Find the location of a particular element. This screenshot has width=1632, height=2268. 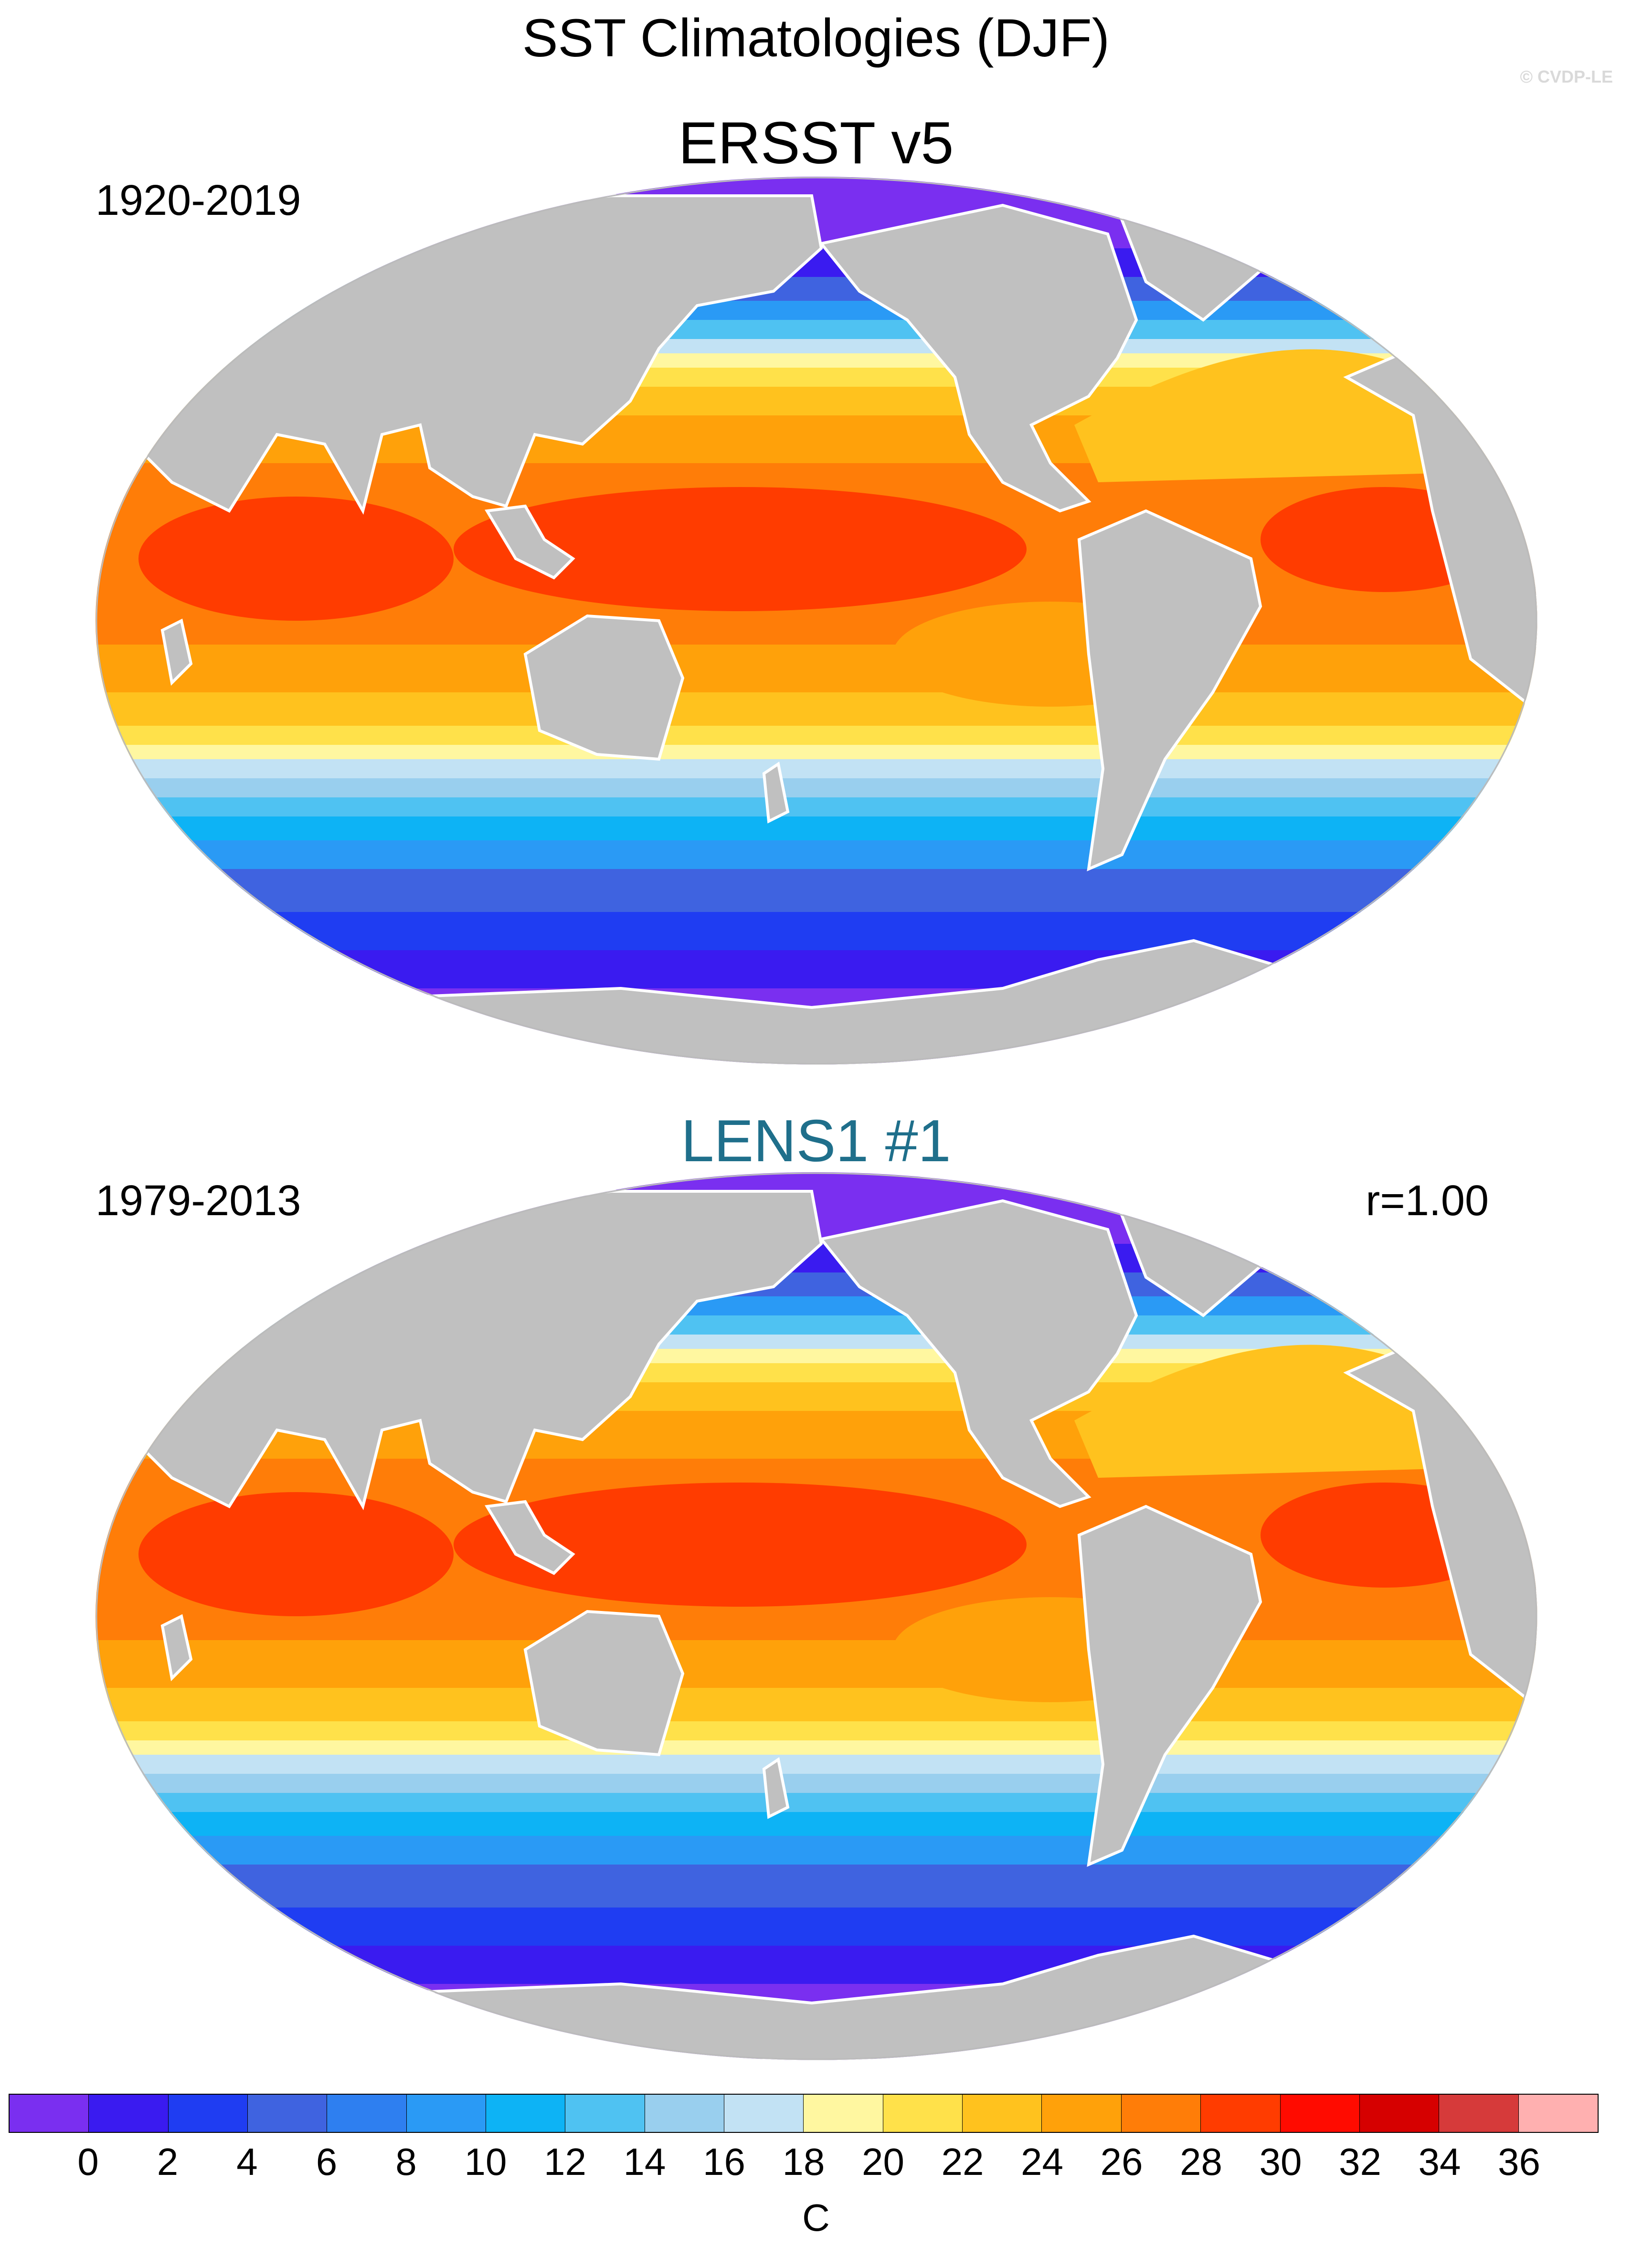

colorbar-tick-label: 0 is located at coordinates (88, 2162).